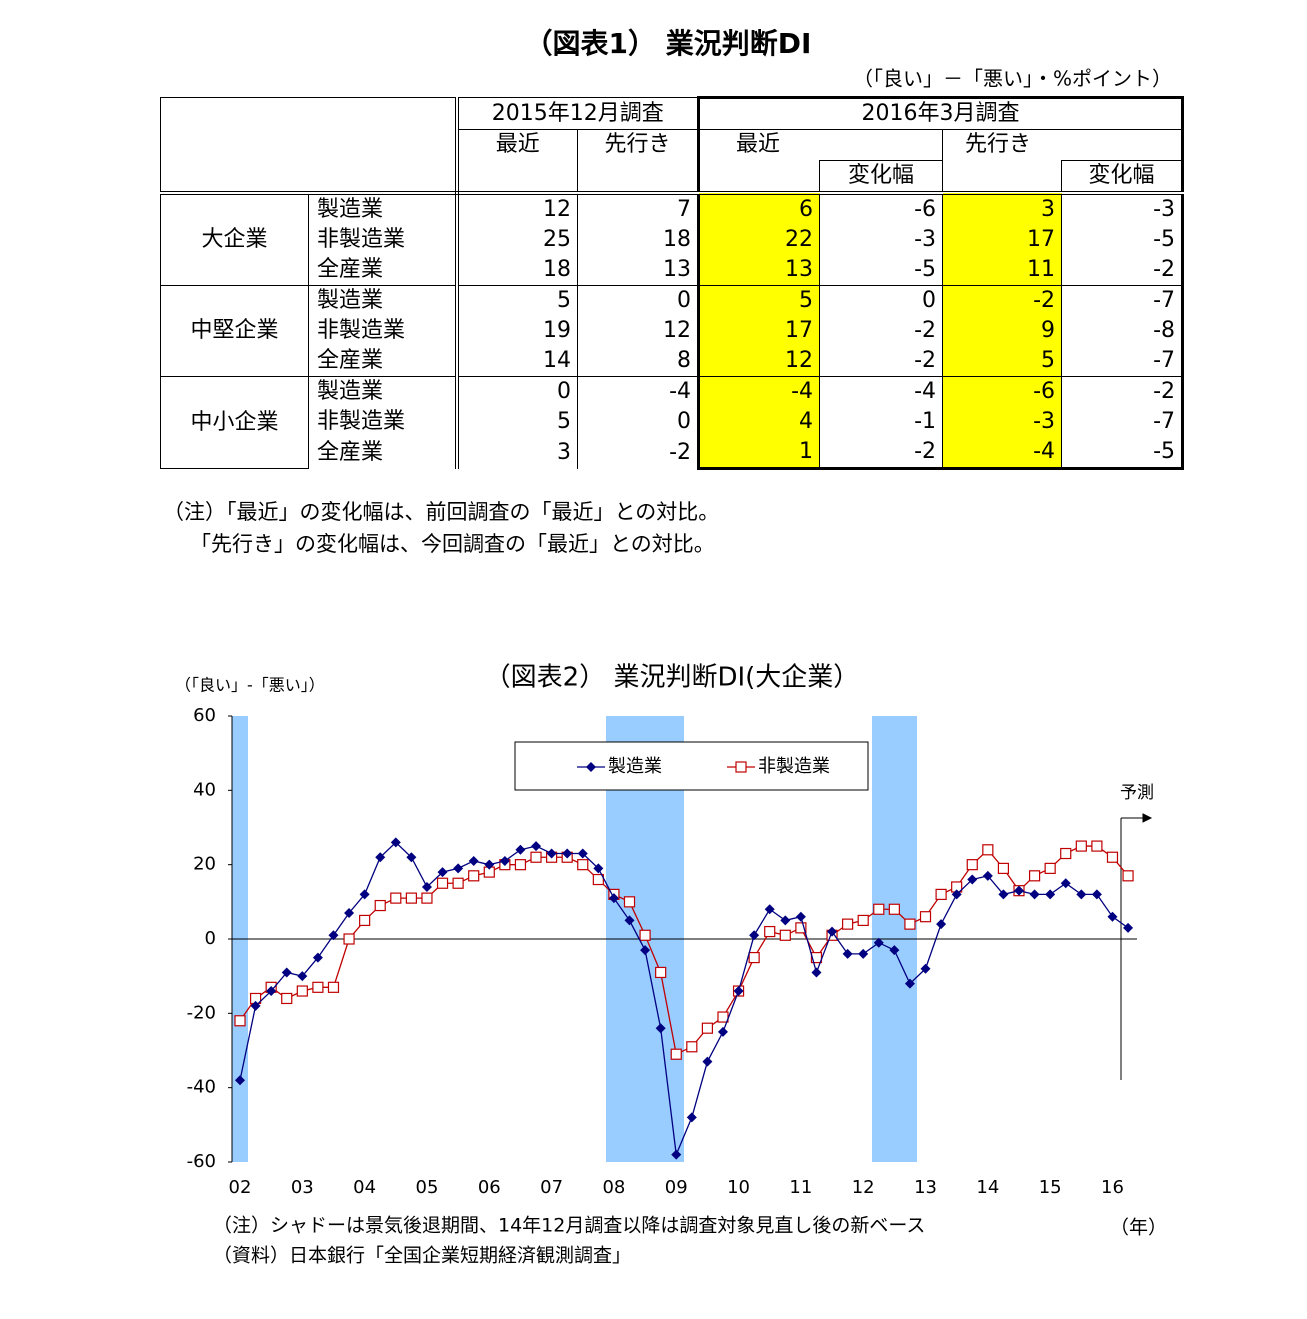 This screenshot has width=1307, height=1319. I want to click on chart-title: （図表2） 業況判断DI(大企業）, so click(672, 678).